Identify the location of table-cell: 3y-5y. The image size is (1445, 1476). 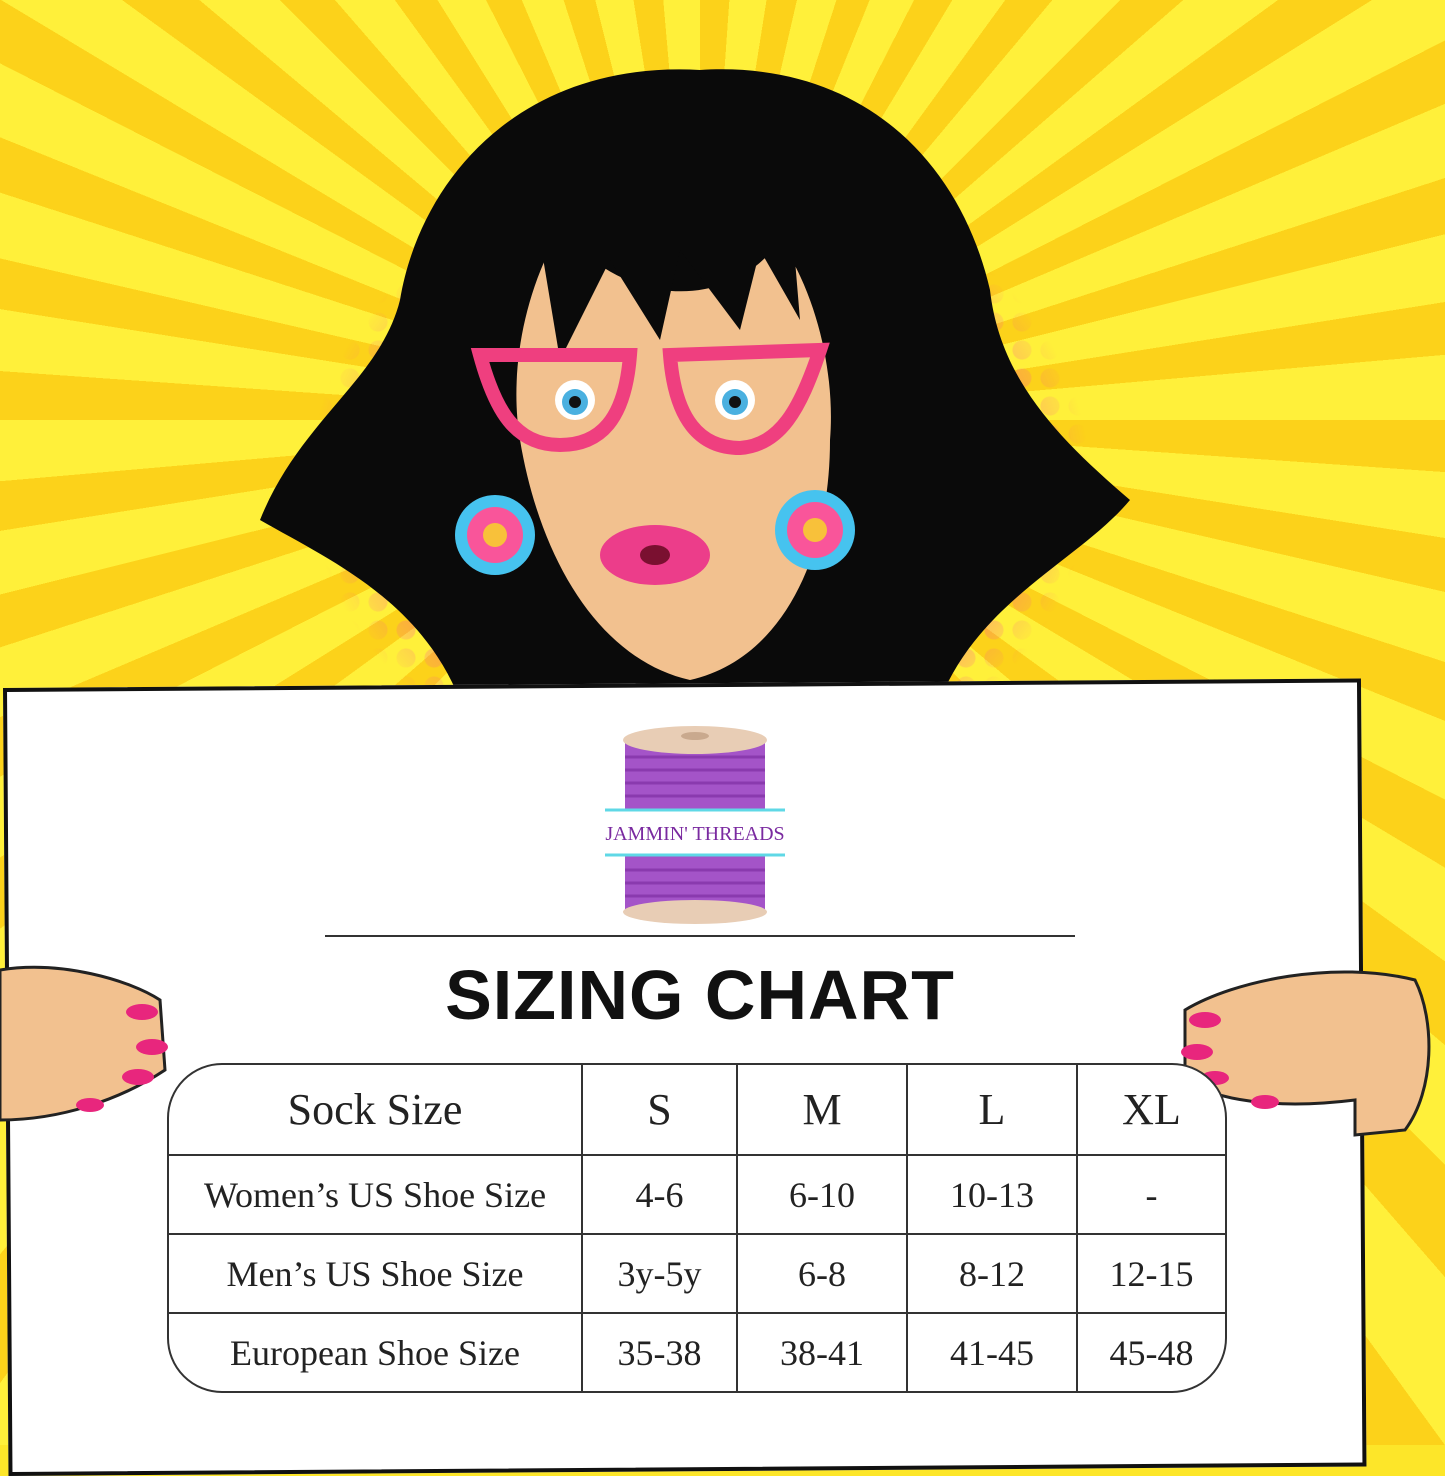
(659, 1274).